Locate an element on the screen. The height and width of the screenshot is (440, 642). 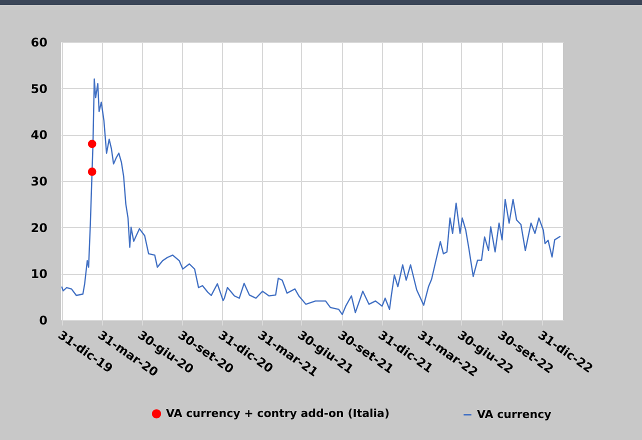
y-tick-label: 60 is located at coordinates (39, 43).